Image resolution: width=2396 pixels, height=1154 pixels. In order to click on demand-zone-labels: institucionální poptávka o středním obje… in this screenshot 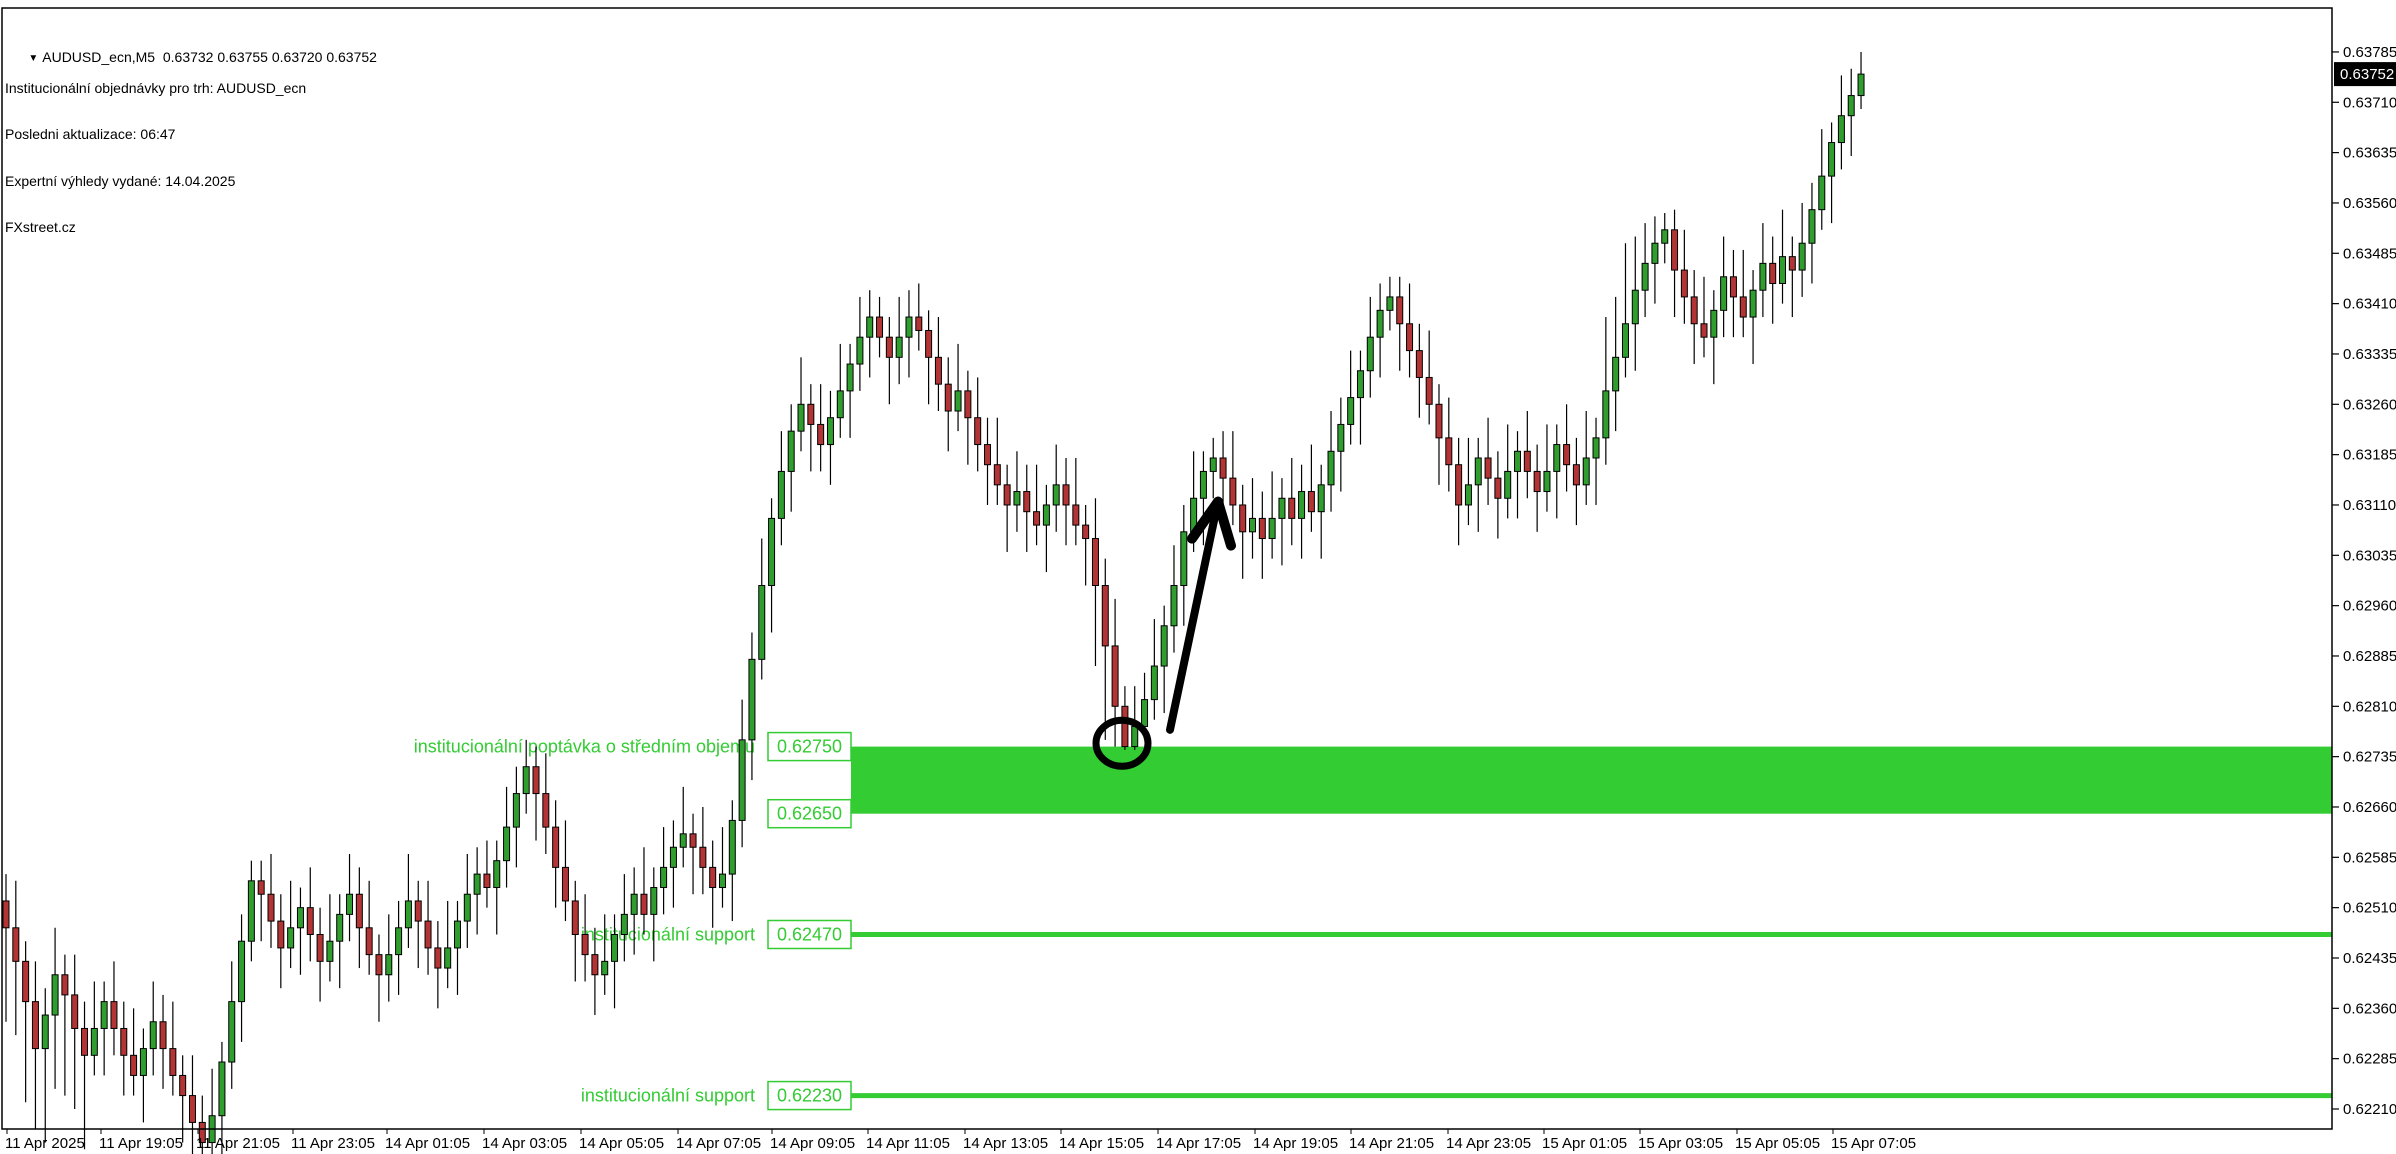, I will do `click(633, 780)`.